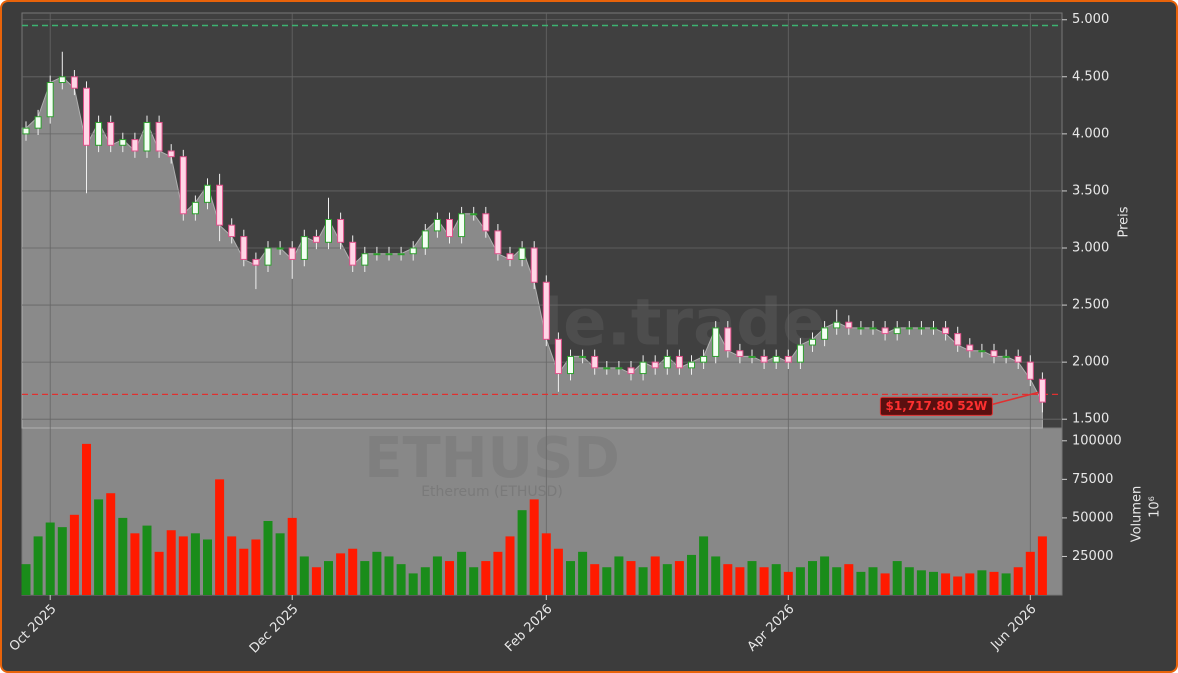  I want to click on y-tick-label: 2.000, so click(1090, 362).